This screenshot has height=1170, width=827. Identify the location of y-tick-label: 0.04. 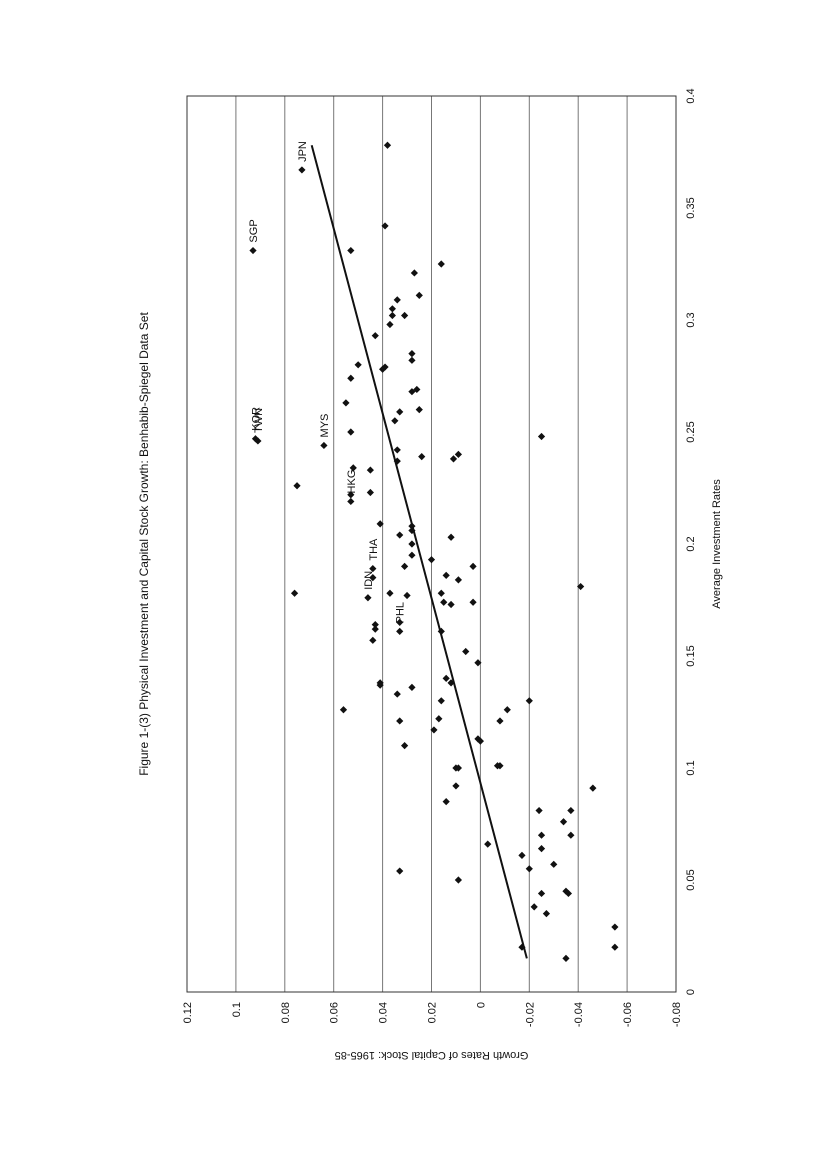
(384, 1012).